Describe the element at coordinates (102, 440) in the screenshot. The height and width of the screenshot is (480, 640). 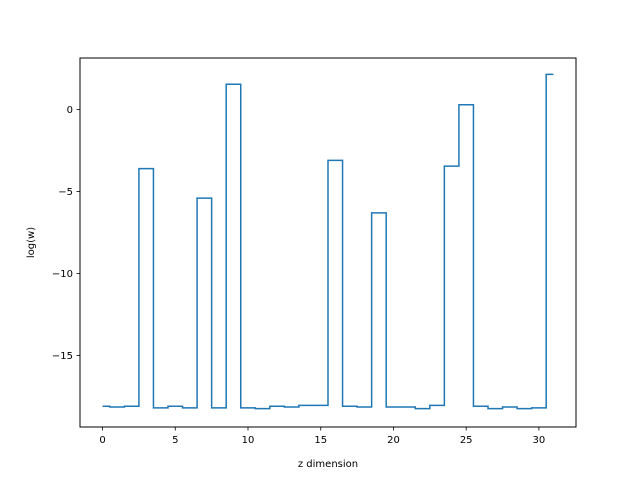
I see `x-tick-label: 0` at that location.